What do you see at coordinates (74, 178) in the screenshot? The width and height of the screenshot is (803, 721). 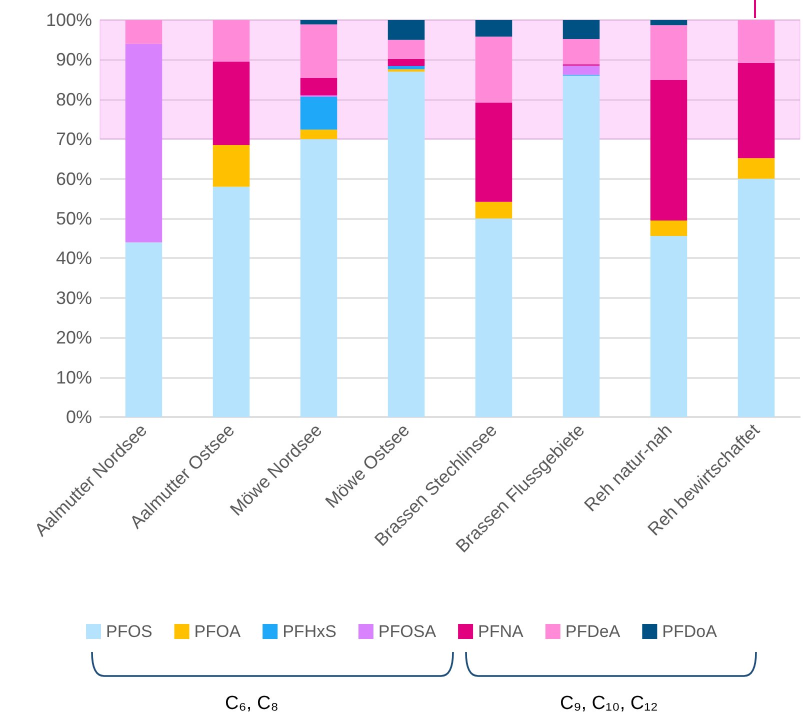 I see `y-tick-label: 60%` at bounding box center [74, 178].